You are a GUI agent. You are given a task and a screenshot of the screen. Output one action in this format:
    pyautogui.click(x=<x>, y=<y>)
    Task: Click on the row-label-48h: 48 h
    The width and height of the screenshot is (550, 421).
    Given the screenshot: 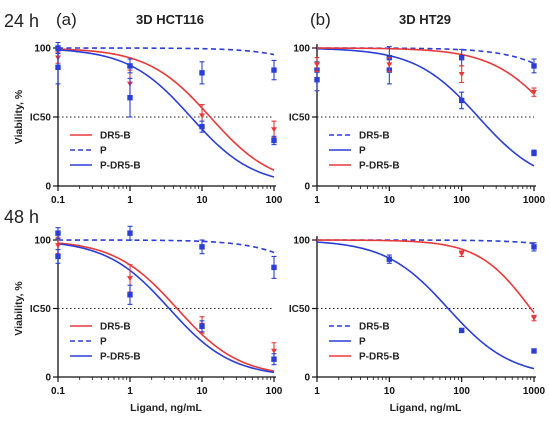 What is the action you would take?
    pyautogui.click(x=21, y=217)
    